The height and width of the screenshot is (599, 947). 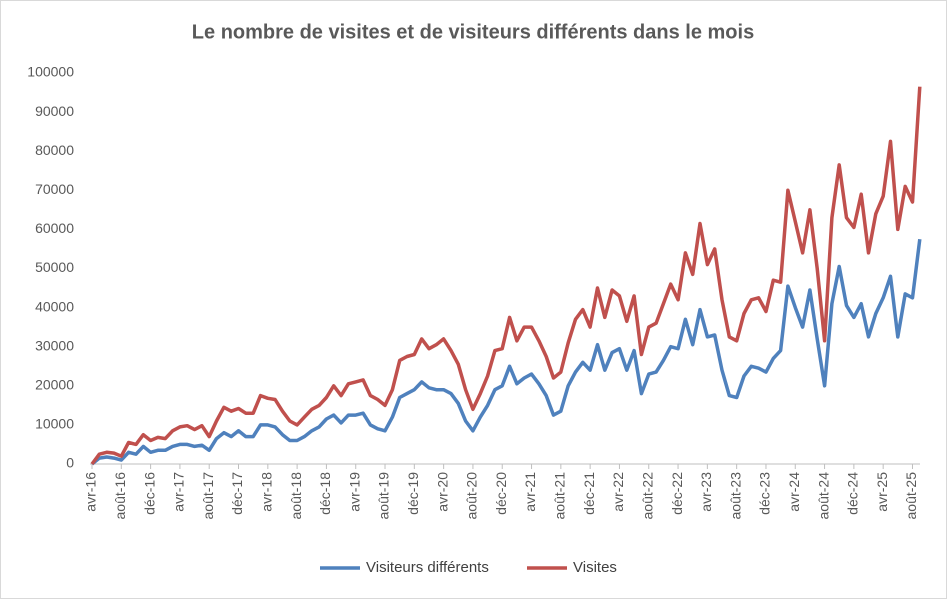 What do you see at coordinates (647, 496) in the screenshot?
I see `x-tick-label: août-22` at bounding box center [647, 496].